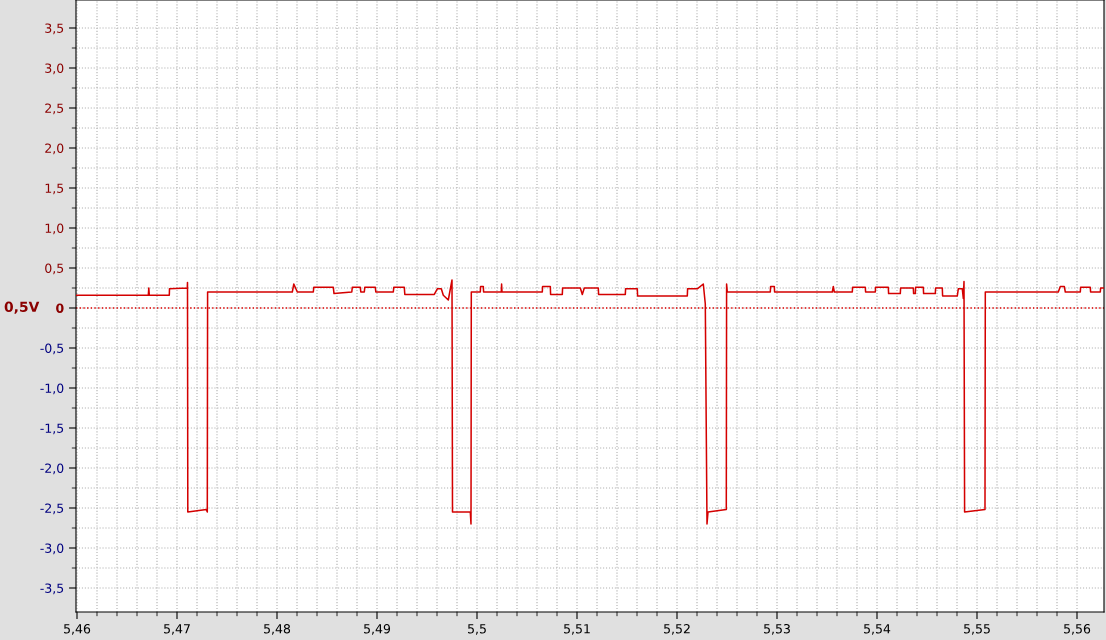  I want to click on x-tick-label: 5,5, so click(477, 629).